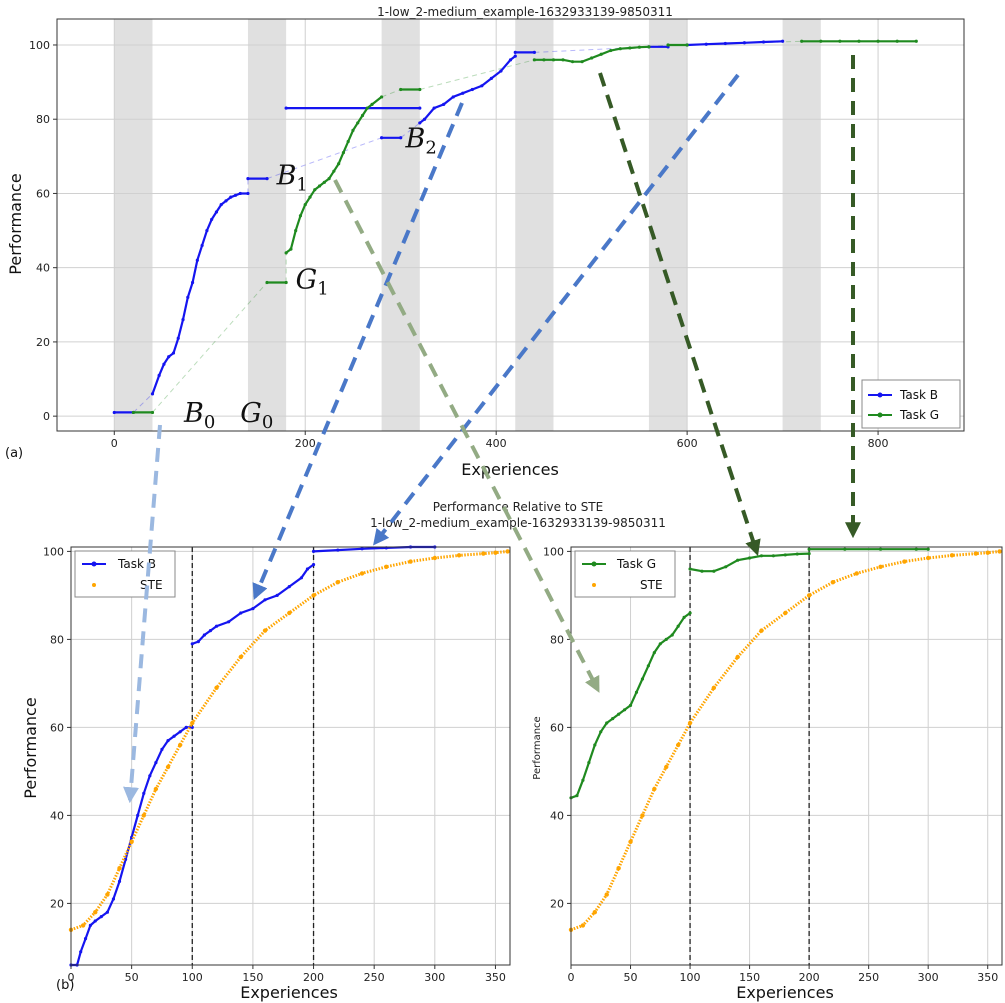 The image size is (1005, 1003). Describe the element at coordinates (557, 727) in the screenshot. I see `br-y-tick-label: 60` at that location.